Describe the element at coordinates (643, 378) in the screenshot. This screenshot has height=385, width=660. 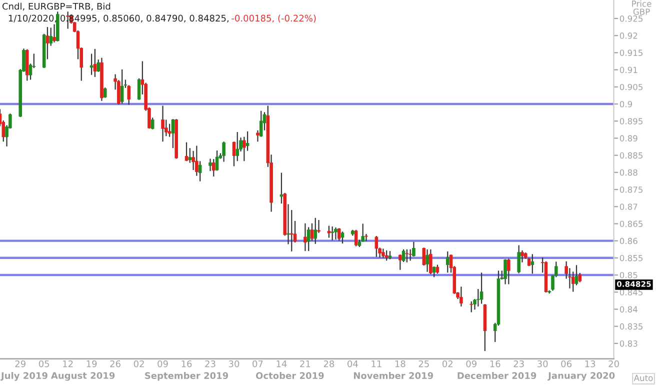
I see `text: Auto` at that location.